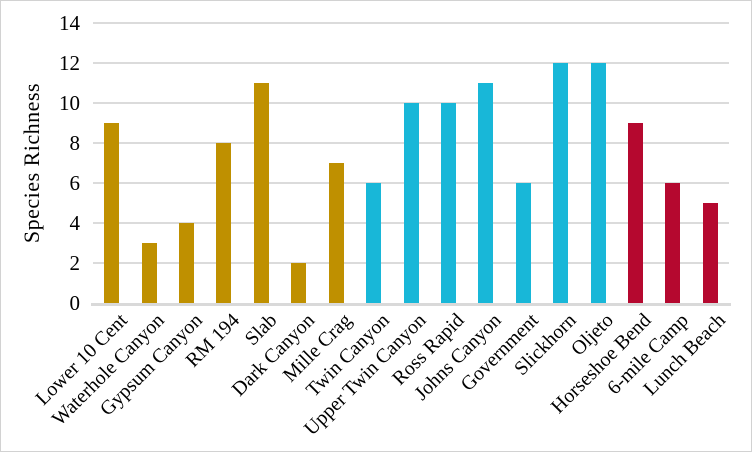 The image size is (752, 452). I want to click on bar-government, so click(523, 243).